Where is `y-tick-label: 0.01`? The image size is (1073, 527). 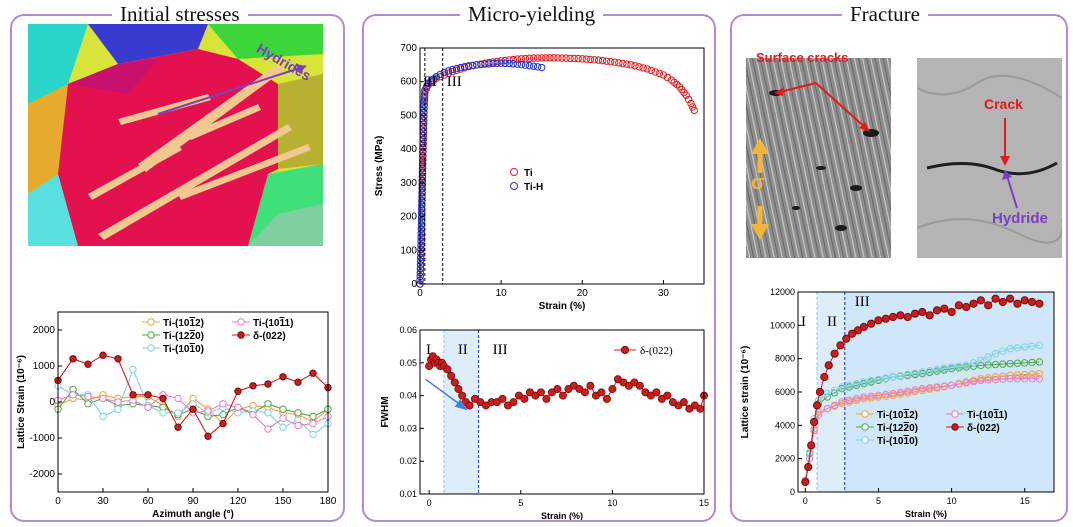
y-tick-label: 0.01 is located at coordinates (408, 494).